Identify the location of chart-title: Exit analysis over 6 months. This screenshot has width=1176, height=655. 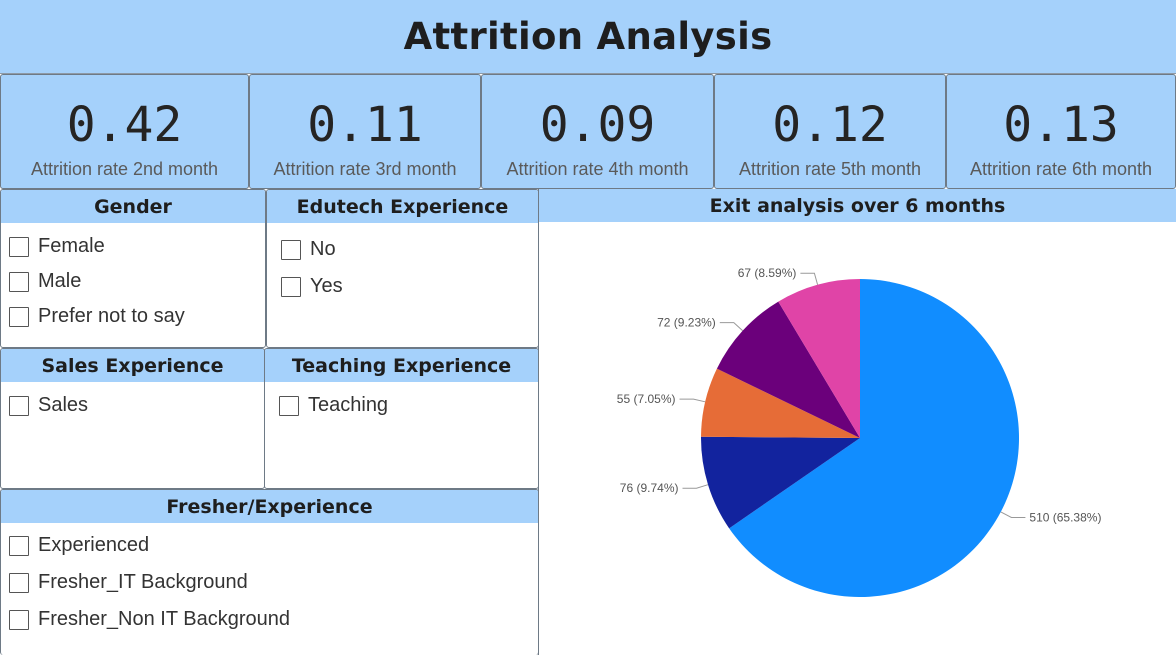
(857, 205).